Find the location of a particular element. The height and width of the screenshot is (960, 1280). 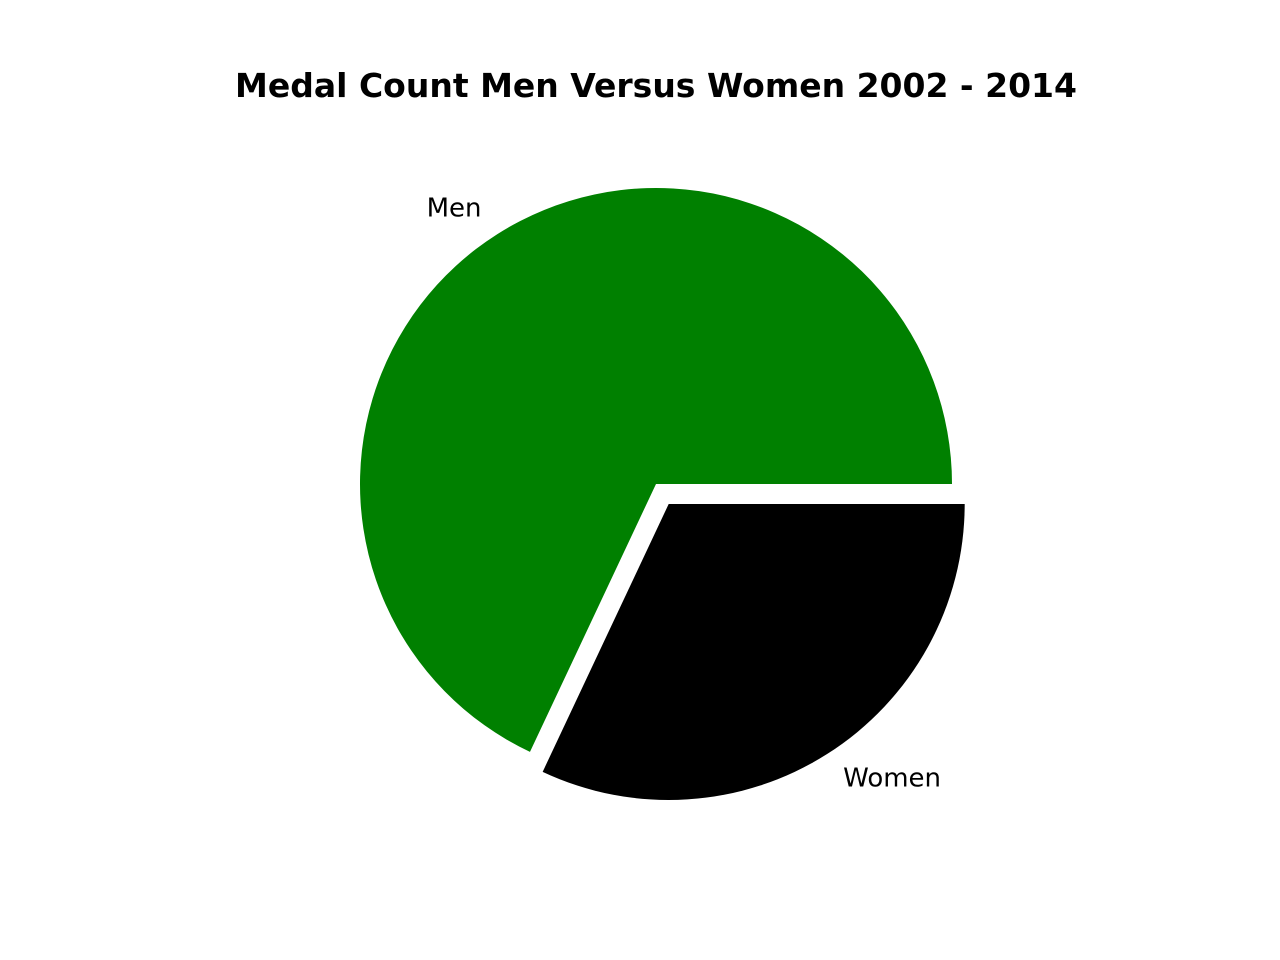

pie-label-men: Men is located at coordinates (454, 209).